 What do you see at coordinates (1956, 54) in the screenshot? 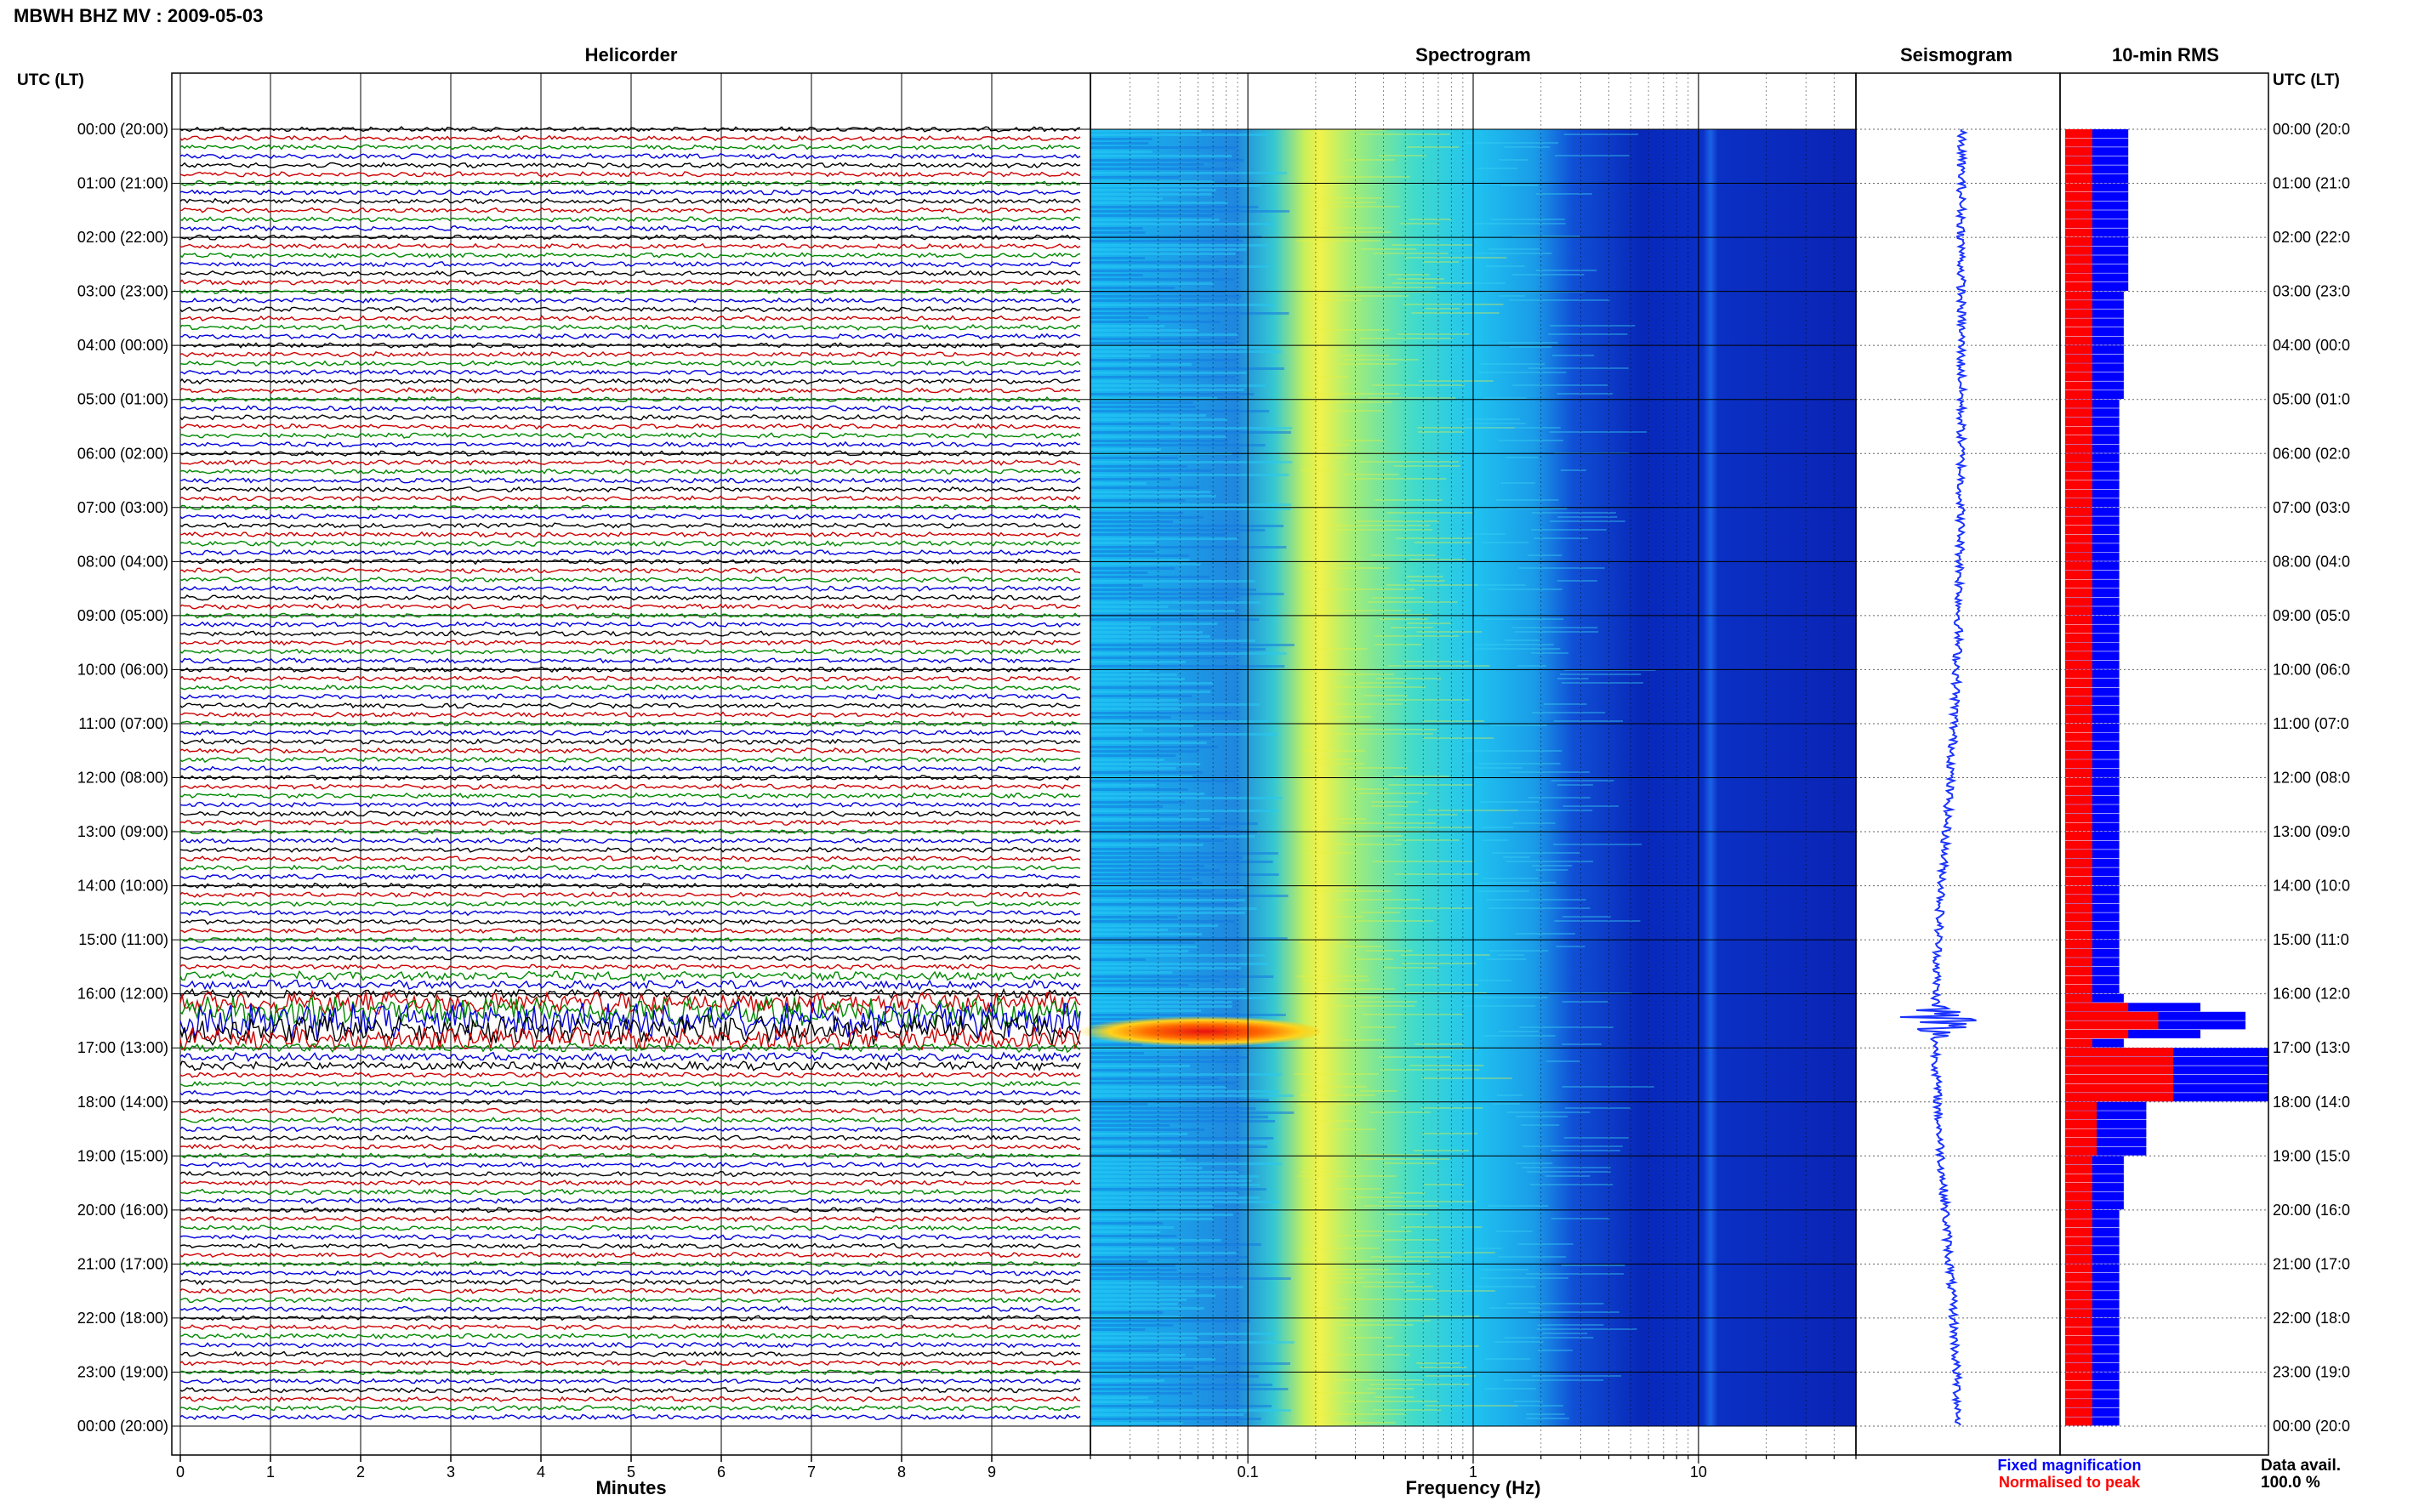
I see `seismogram-title: Seismogram` at bounding box center [1956, 54].